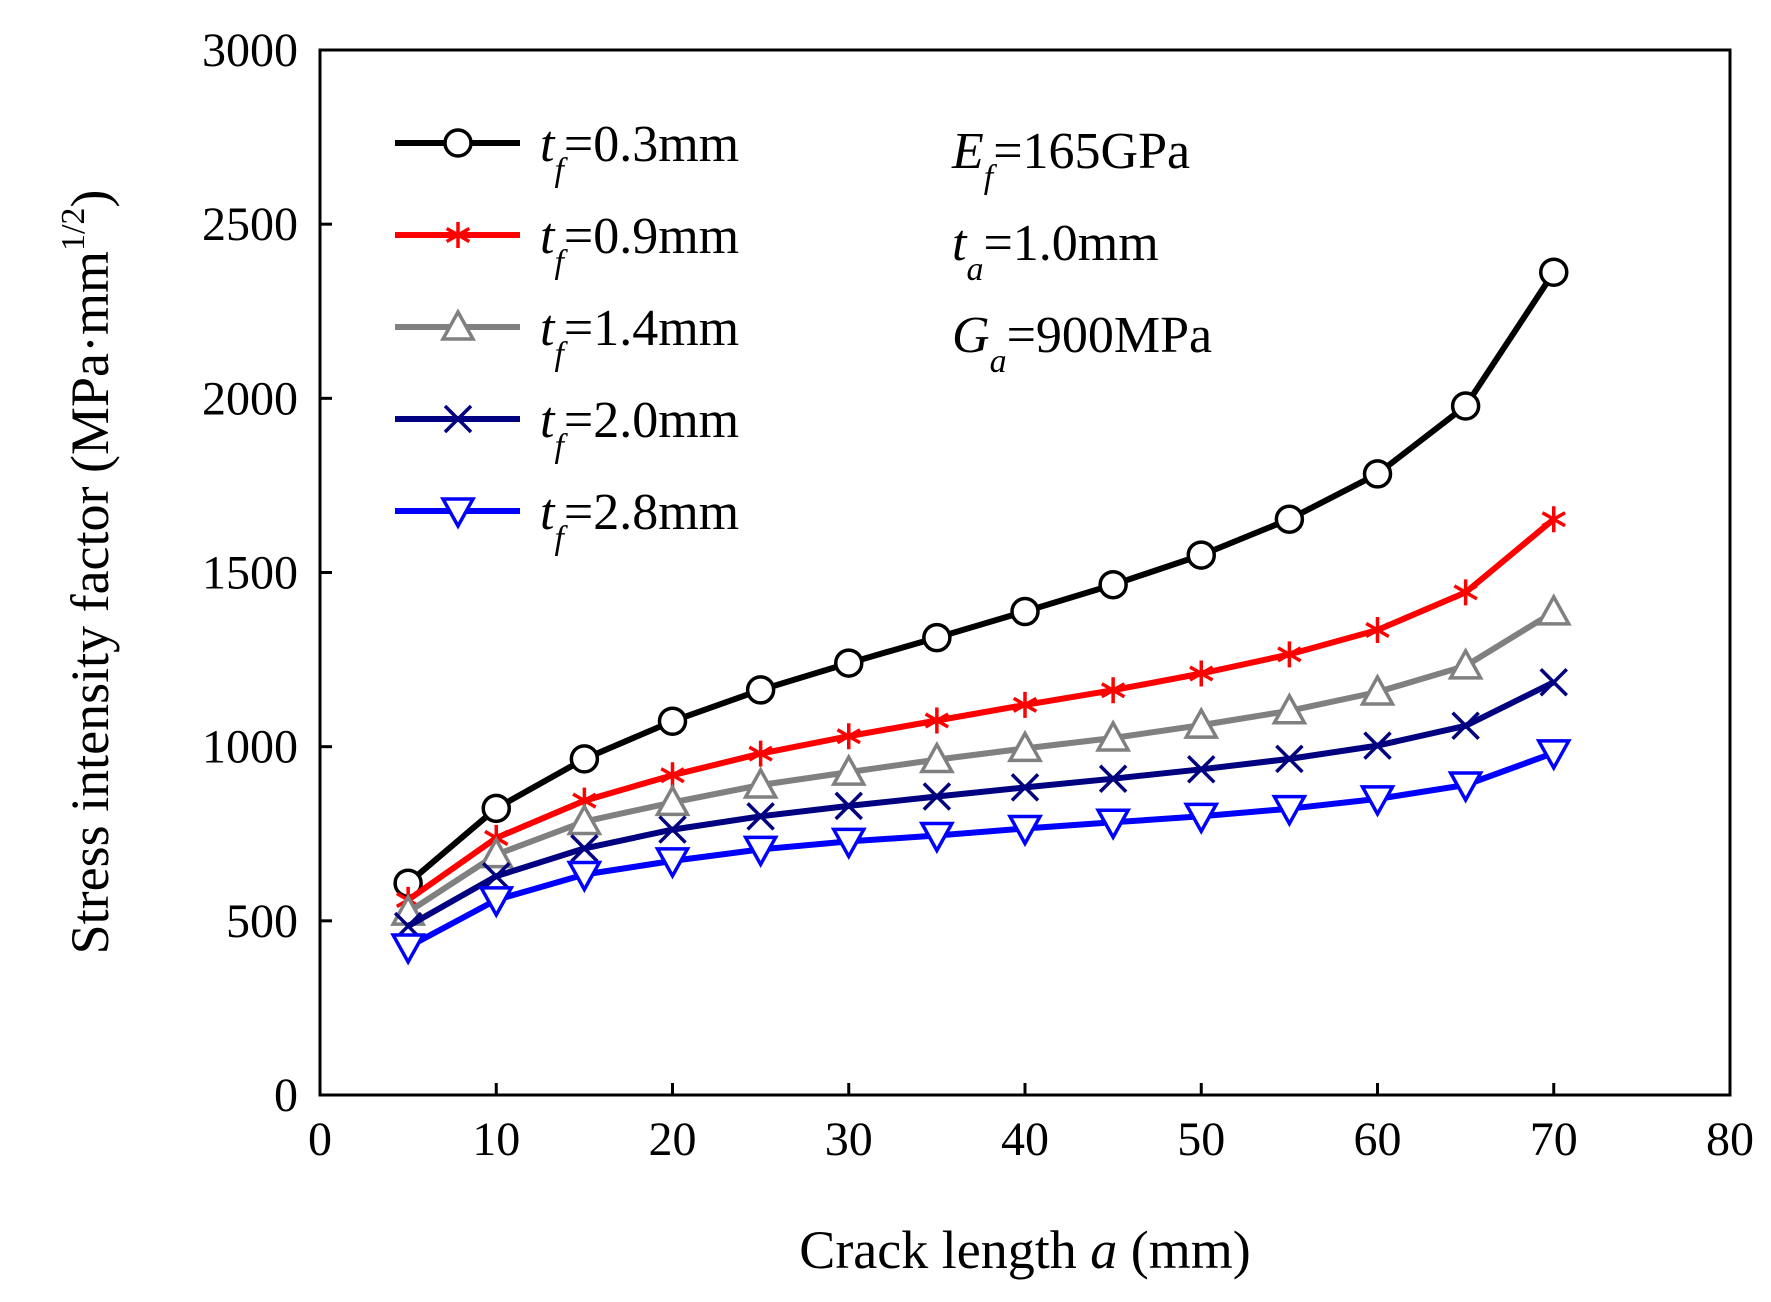  What do you see at coordinates (1024, 1250) in the screenshot?
I see `x-axis-title: Crack length a (mm)` at bounding box center [1024, 1250].